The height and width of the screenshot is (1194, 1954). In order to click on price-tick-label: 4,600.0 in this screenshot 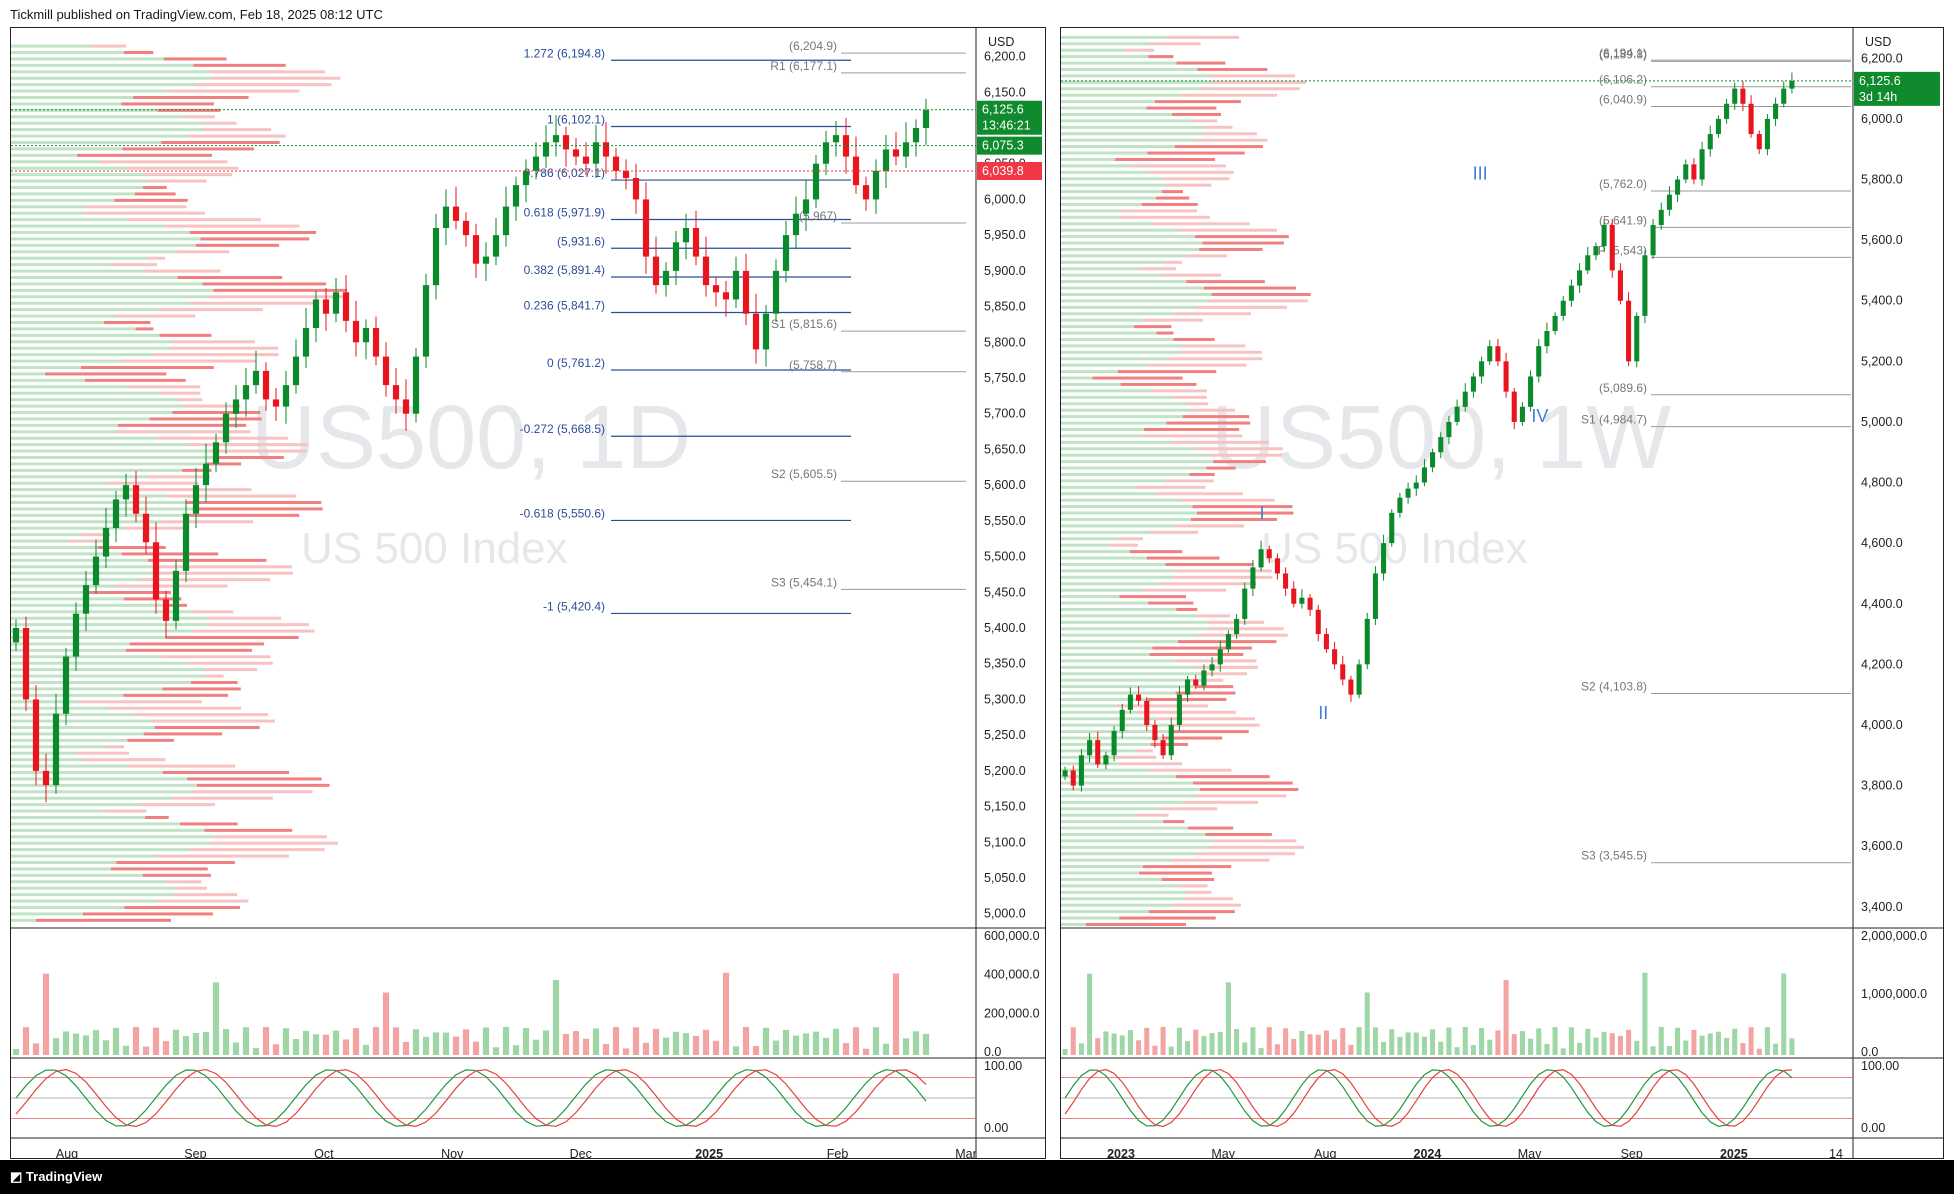, I will do `click(1882, 543)`.